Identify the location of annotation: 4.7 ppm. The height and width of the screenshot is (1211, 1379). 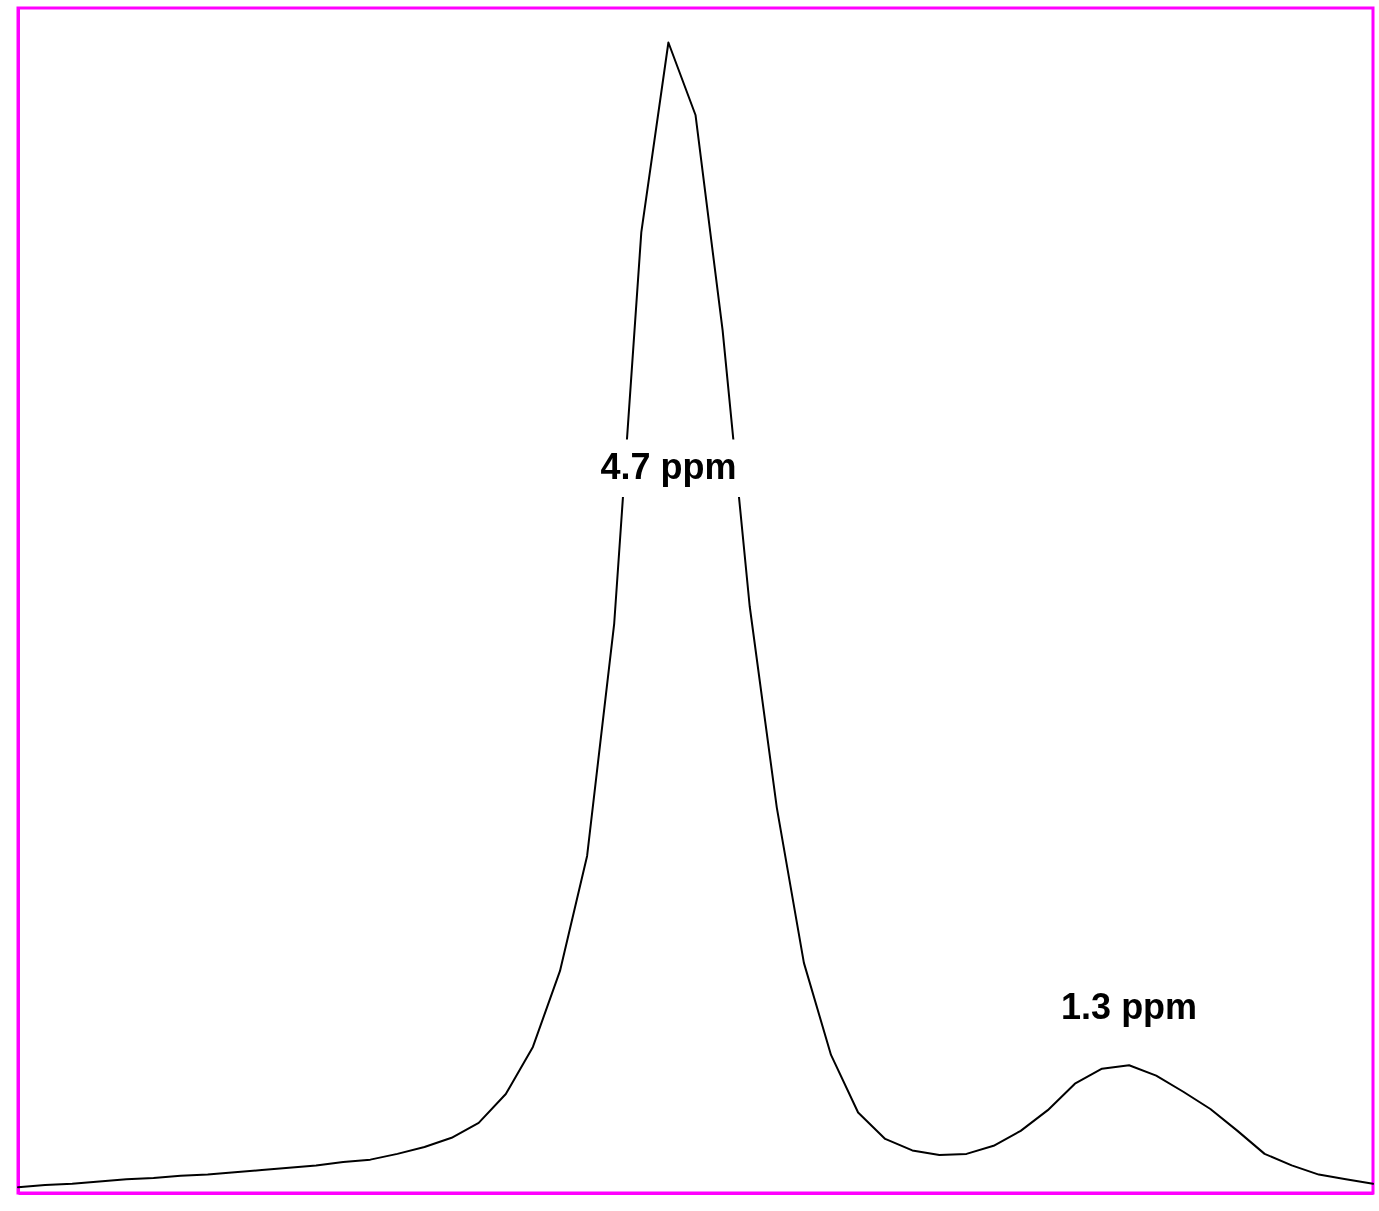
(668, 467).